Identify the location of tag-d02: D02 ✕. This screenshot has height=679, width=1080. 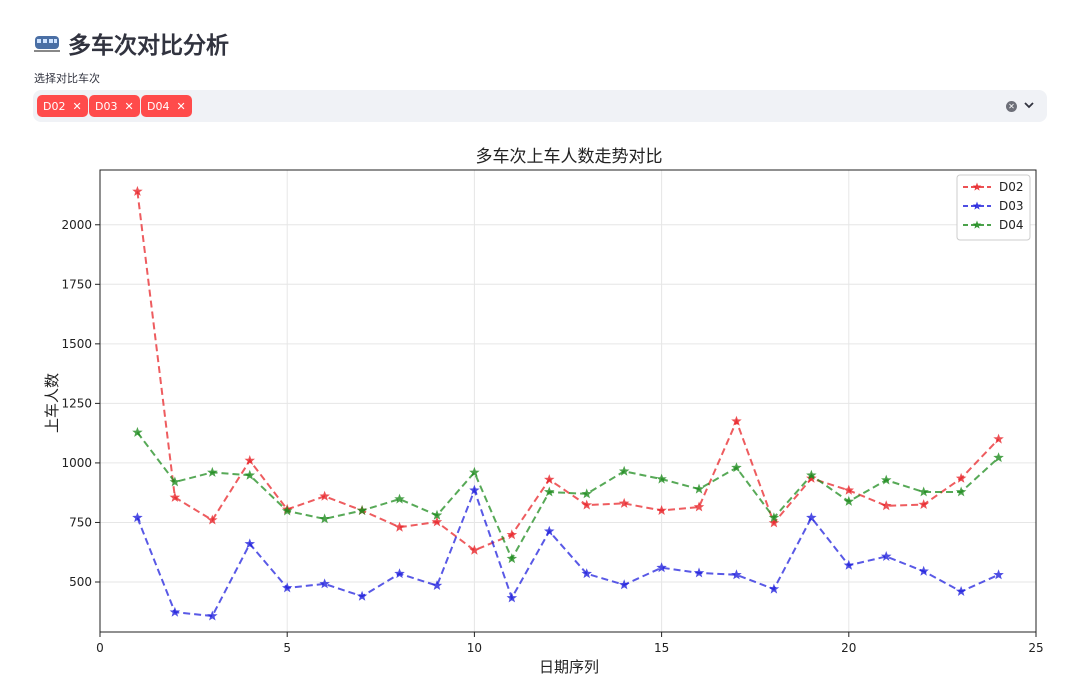
(62, 106).